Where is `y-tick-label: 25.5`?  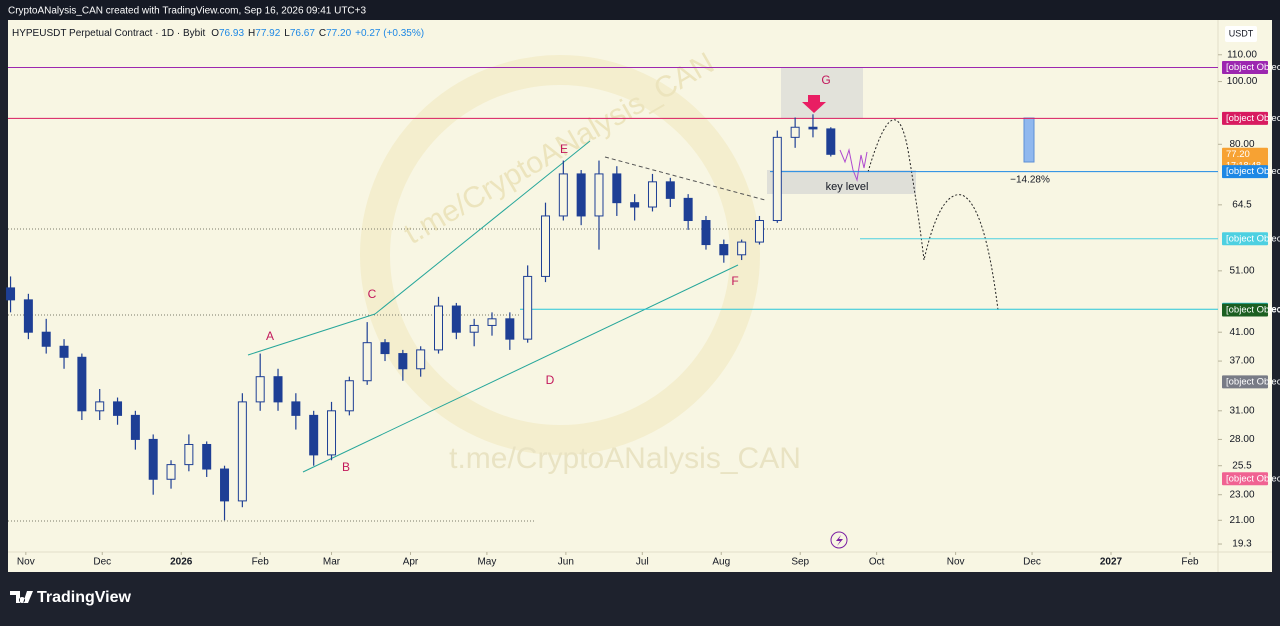
y-tick-label: 25.5 is located at coordinates (1242, 465).